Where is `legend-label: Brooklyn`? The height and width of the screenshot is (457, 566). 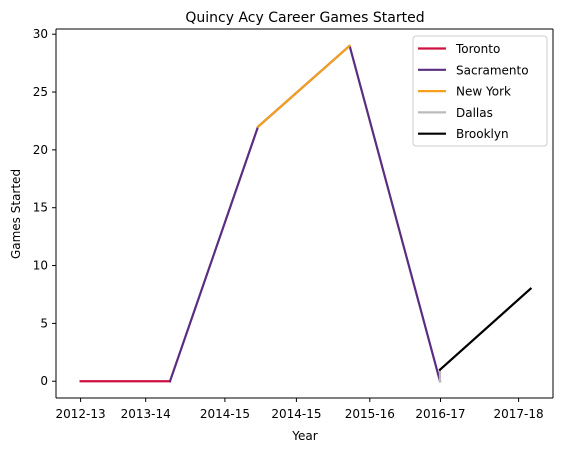 legend-label: Brooklyn is located at coordinates (482, 134).